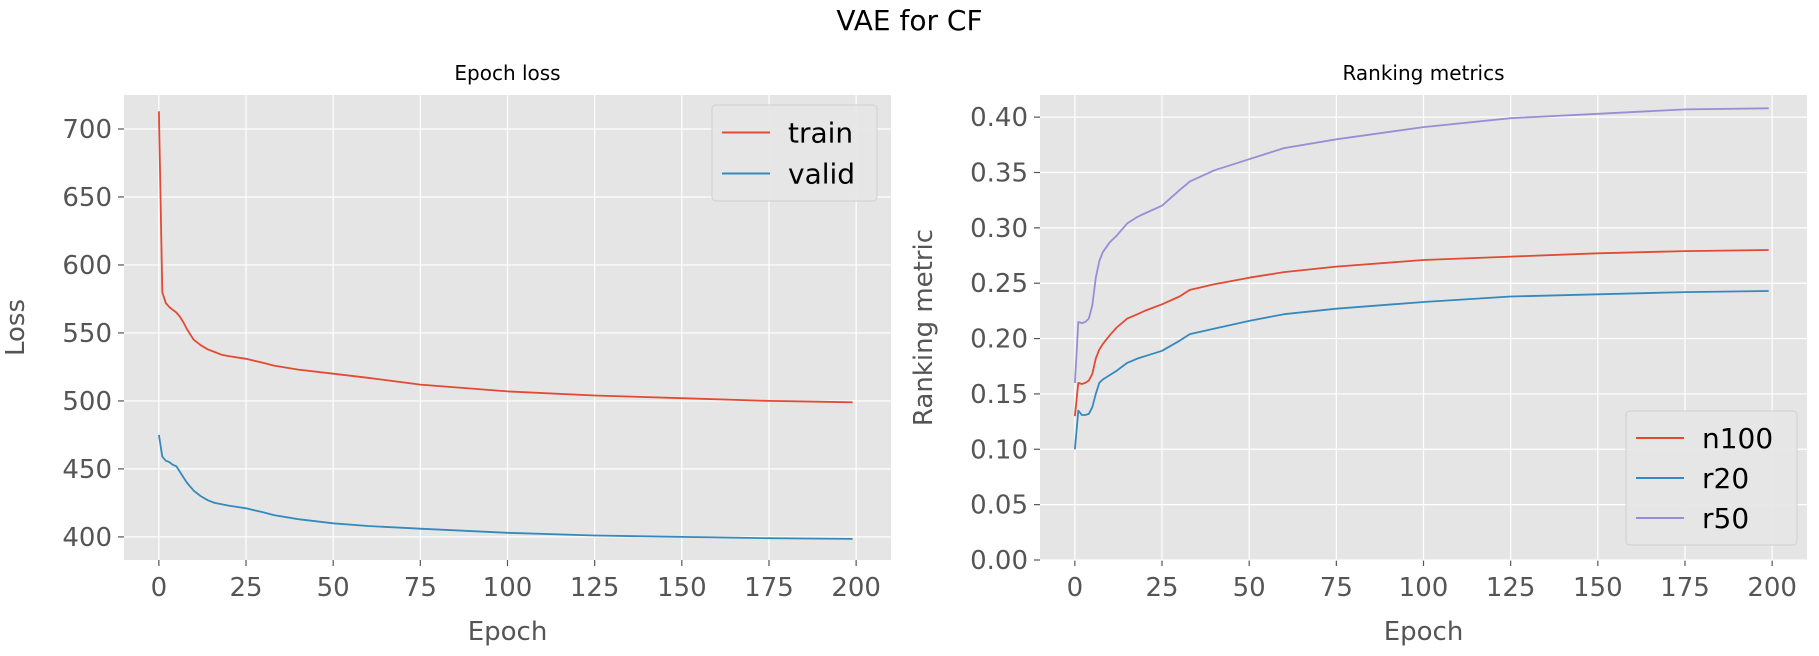 This screenshot has width=1819, height=656. What do you see at coordinates (999, 340) in the screenshot?
I see `y-tick-label: 0.20` at bounding box center [999, 340].